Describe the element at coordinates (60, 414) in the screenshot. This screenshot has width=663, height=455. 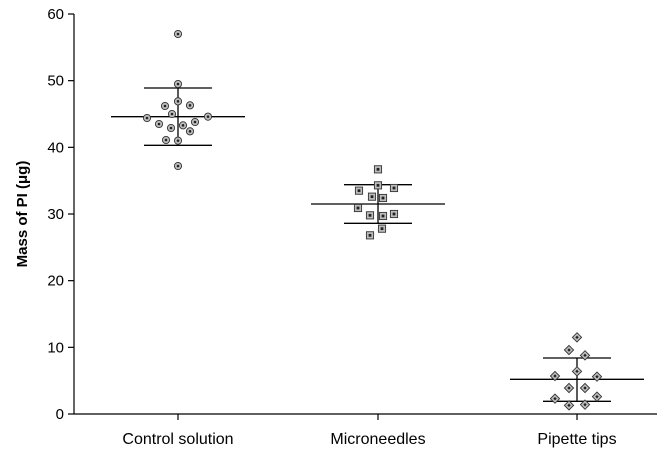
I see `y-tick-label: 0` at that location.